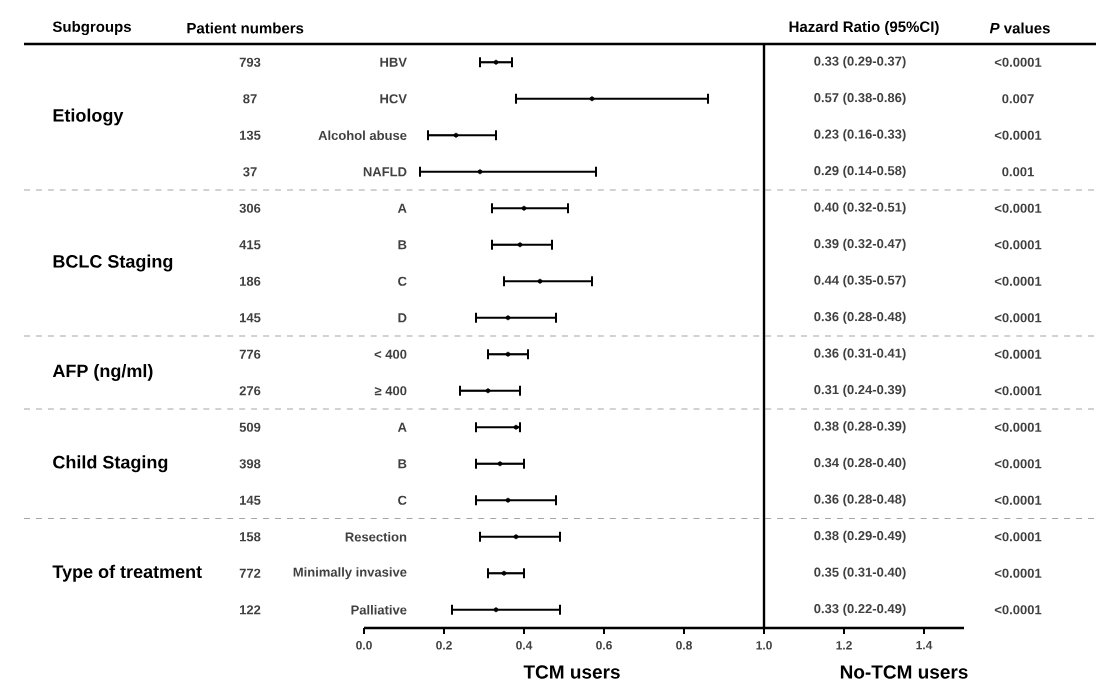 This screenshot has width=1116, height=698. Describe the element at coordinates (88, 117) in the screenshot. I see `text: Etiology` at that location.